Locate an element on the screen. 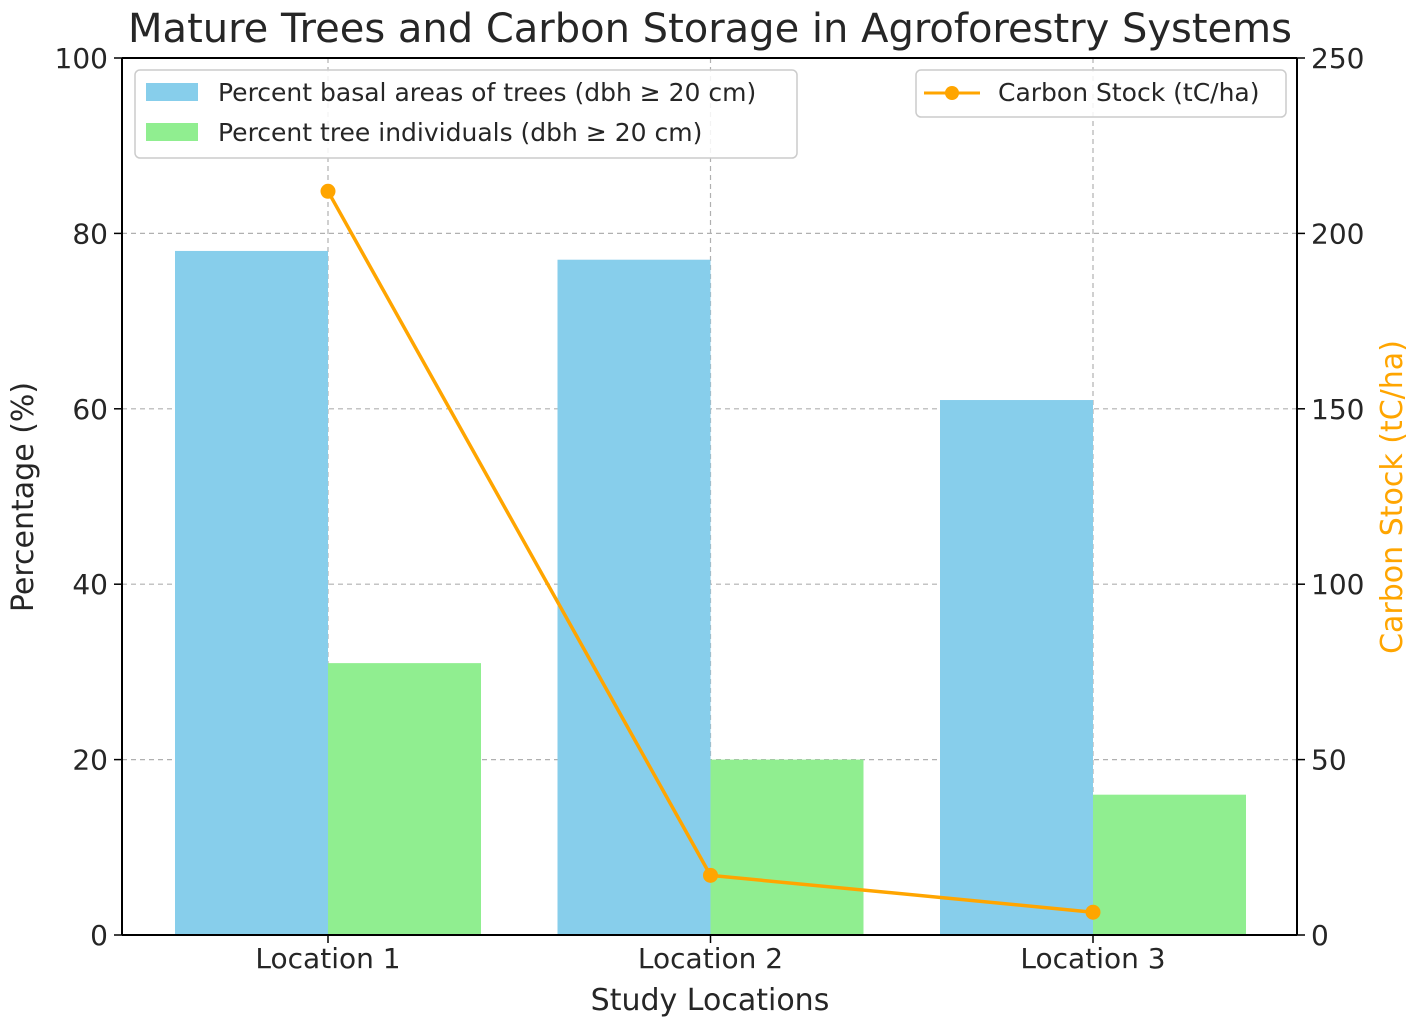  legend-bars-box is located at coordinates (466, 114).